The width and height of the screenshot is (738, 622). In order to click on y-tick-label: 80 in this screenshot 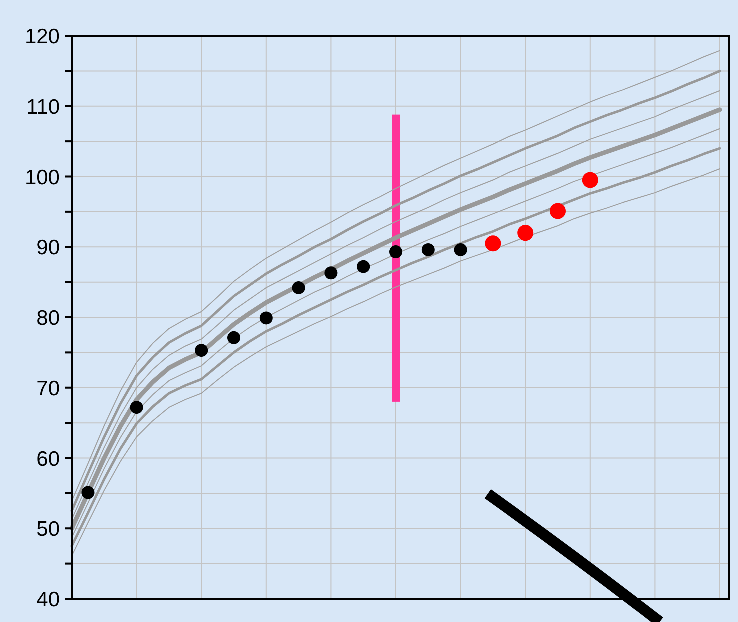, I will do `click(48, 318)`.